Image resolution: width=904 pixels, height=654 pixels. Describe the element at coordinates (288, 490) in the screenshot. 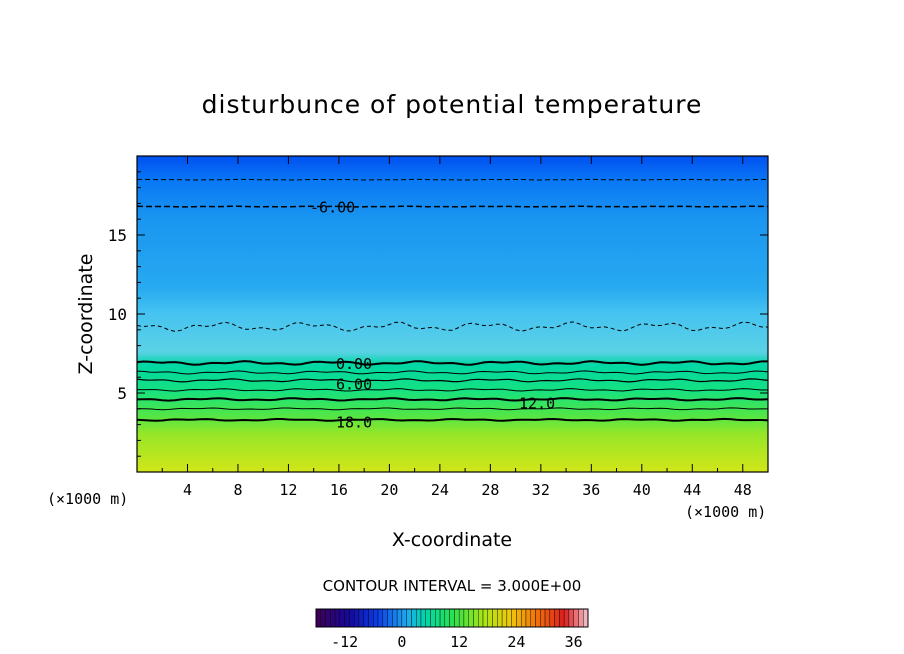

I see `x-tick-label: 12` at that location.